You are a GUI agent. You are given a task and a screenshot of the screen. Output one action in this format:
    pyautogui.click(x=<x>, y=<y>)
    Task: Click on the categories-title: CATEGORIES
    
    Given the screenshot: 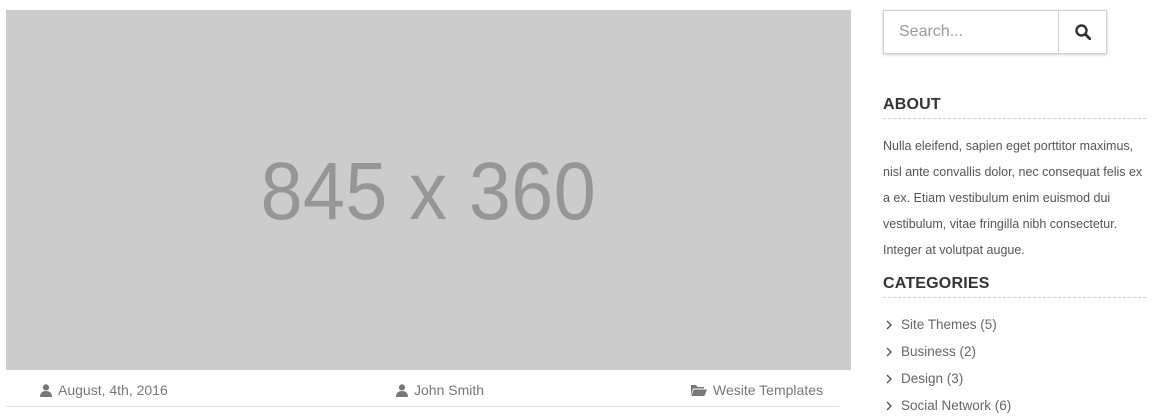 What is the action you would take?
    pyautogui.click(x=1014, y=286)
    